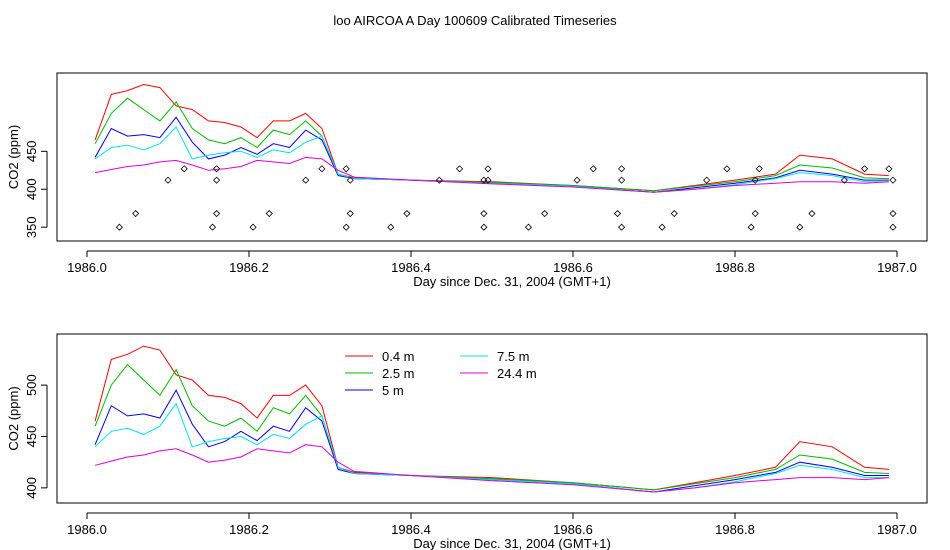 The height and width of the screenshot is (550, 950). What do you see at coordinates (398, 356) in the screenshot?
I see `legend-label-0: 0.4 m` at bounding box center [398, 356].